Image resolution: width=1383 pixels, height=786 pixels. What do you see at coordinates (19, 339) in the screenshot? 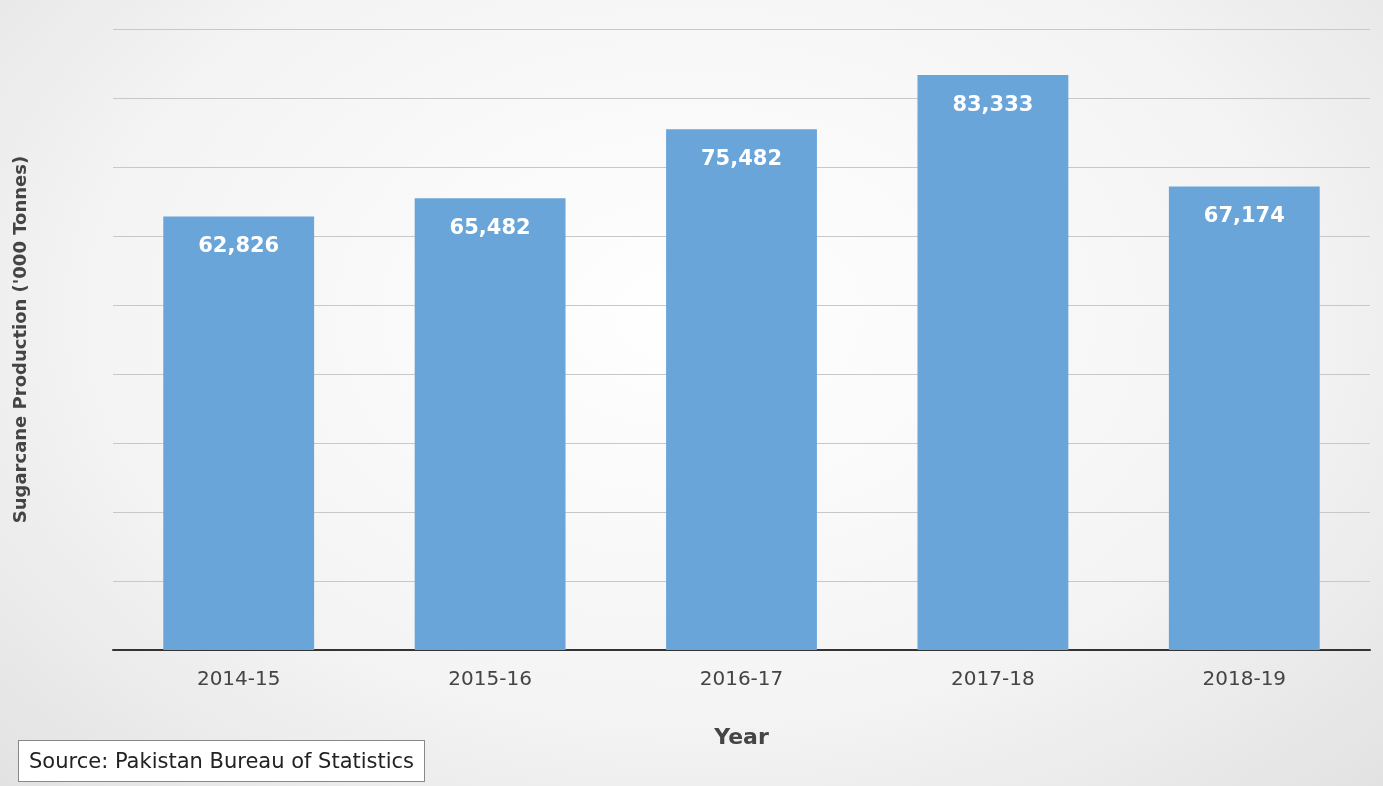
I see `y-axis-title: Sugarcane Production ('000 Tonnes)` at bounding box center [19, 339].